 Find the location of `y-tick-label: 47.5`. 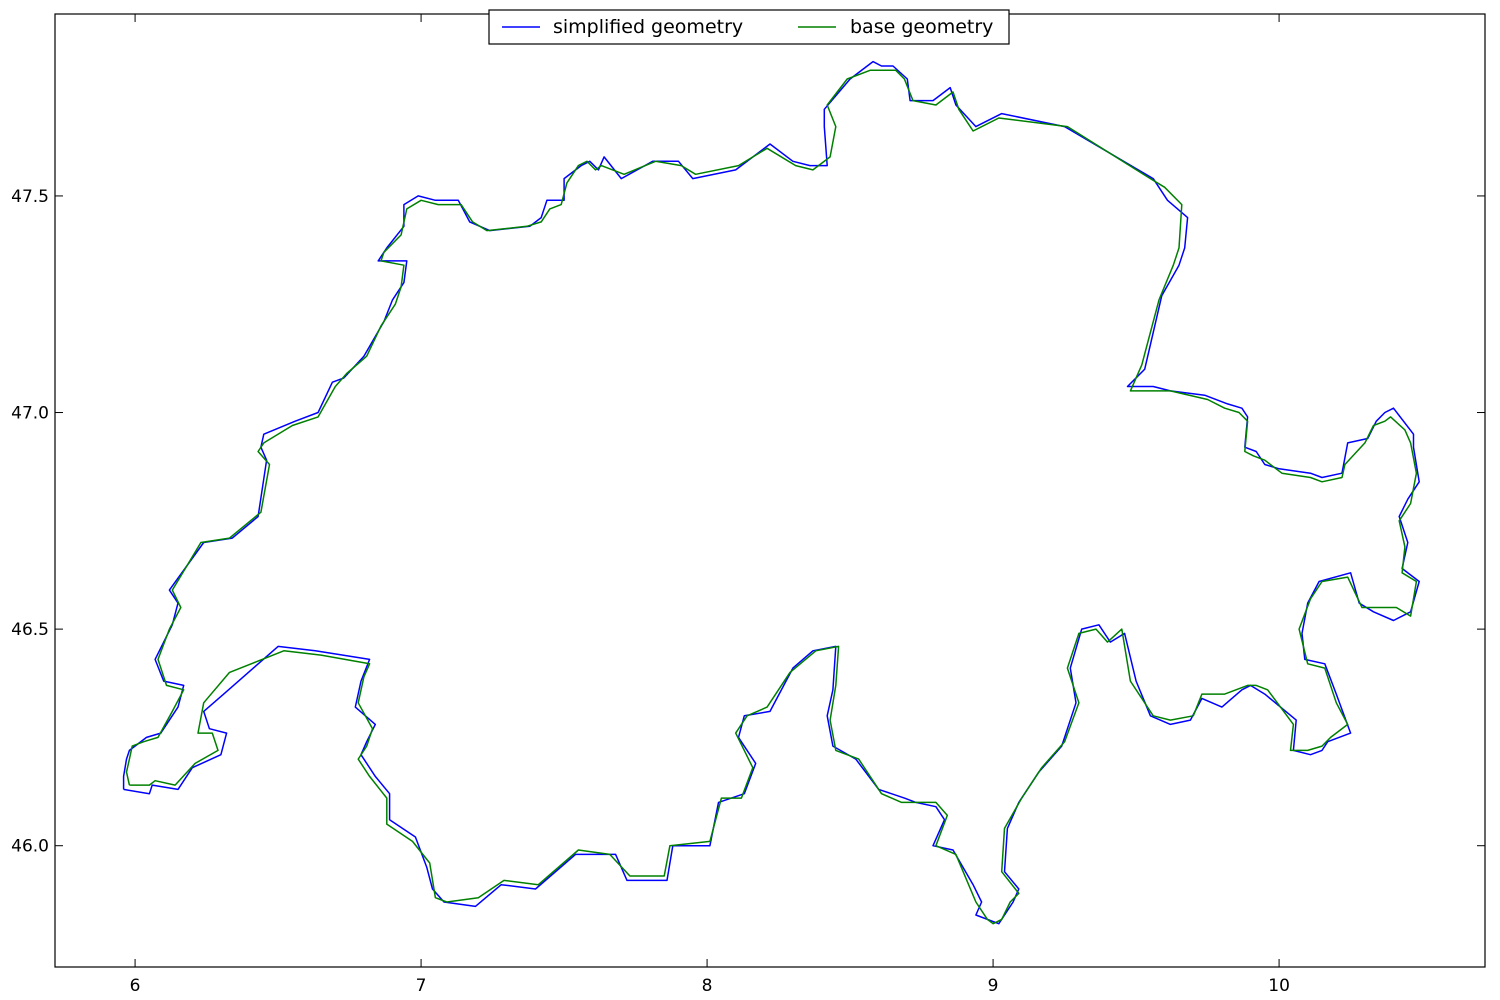

y-tick-label: 47.5 is located at coordinates (30, 197).